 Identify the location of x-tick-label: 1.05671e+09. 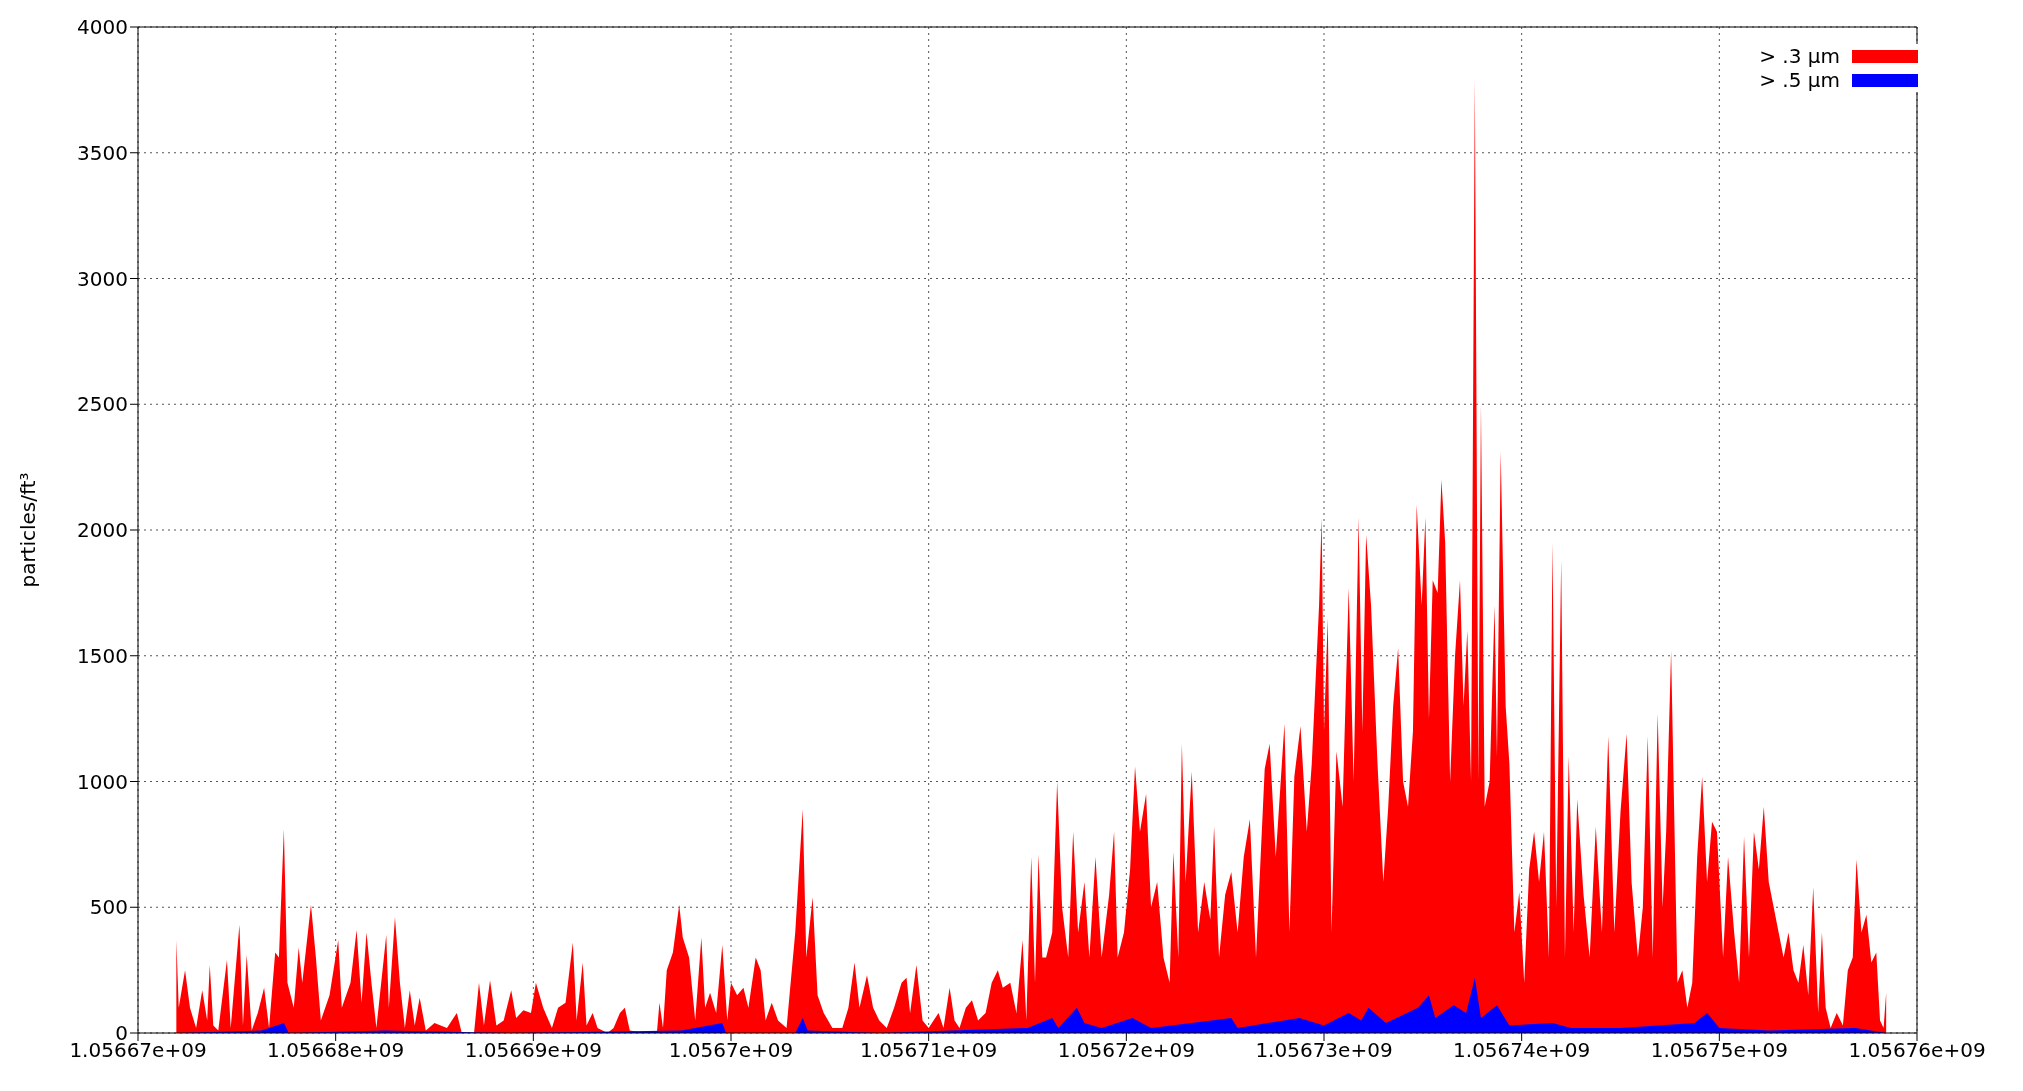
(929, 1050).